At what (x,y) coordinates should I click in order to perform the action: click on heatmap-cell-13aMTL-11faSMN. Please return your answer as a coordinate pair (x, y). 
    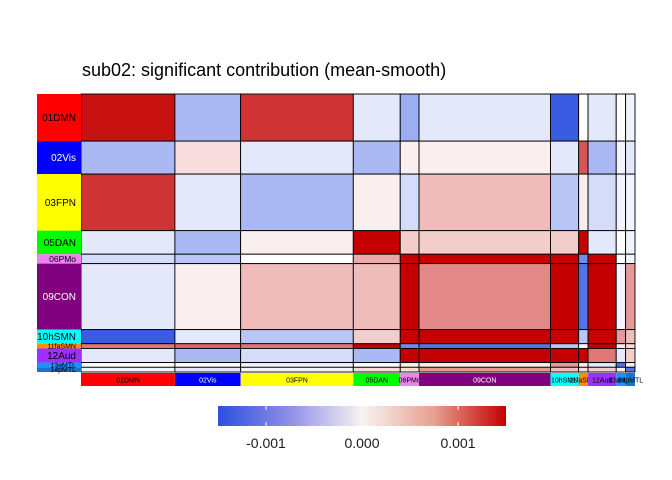
    Looking at the image, I should click on (583, 365).